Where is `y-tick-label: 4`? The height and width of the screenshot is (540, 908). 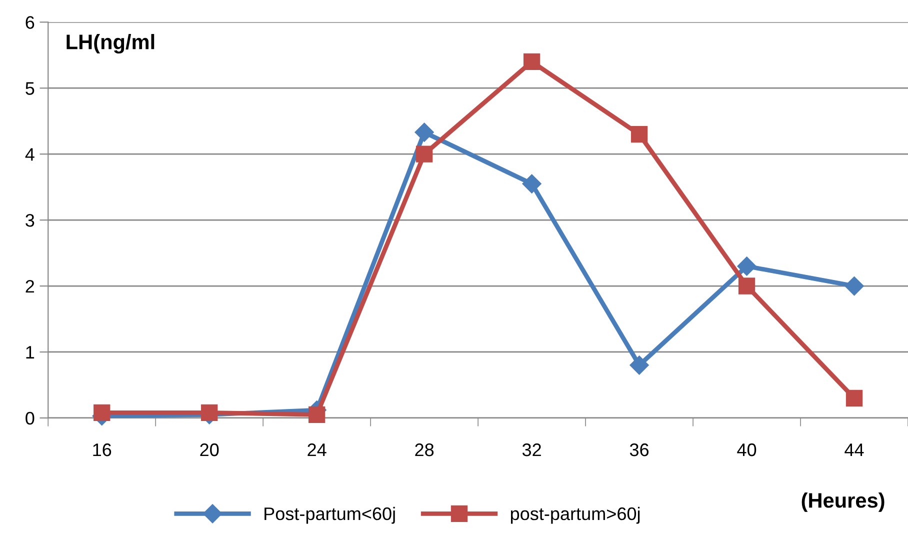 y-tick-label: 4 is located at coordinates (29, 154).